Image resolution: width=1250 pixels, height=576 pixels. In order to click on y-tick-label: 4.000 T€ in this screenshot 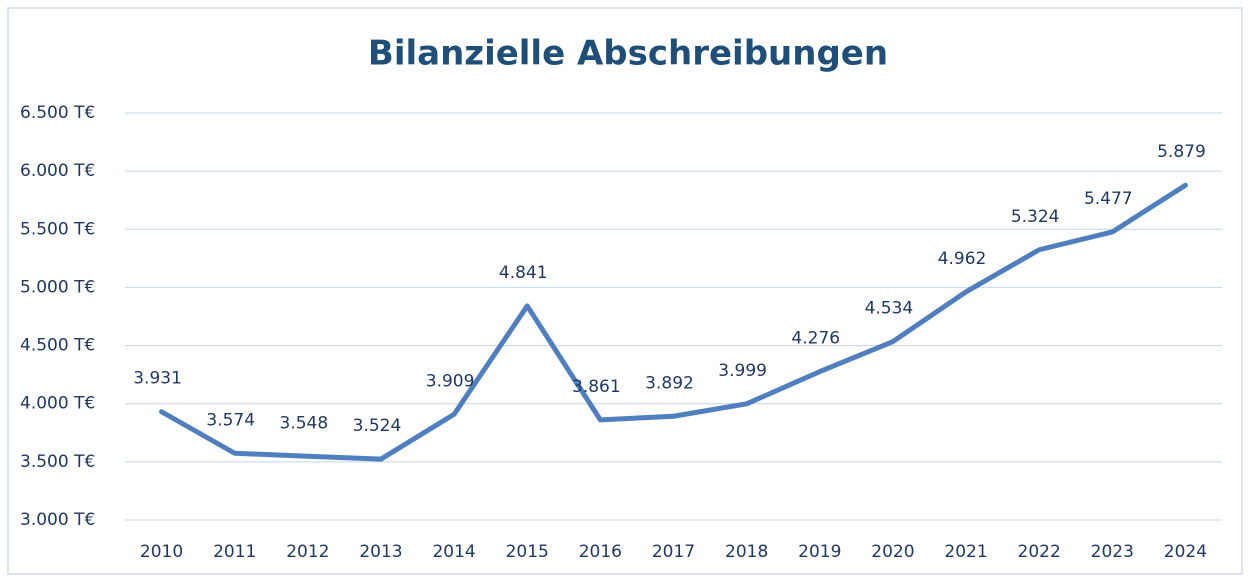, I will do `click(57, 404)`.